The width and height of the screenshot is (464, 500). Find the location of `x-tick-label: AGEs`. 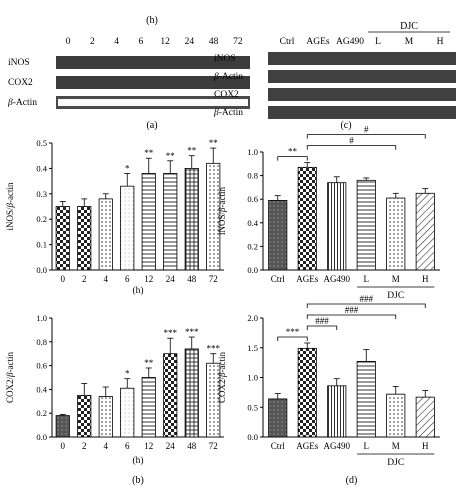

x-tick-label: AGEs is located at coordinates (307, 279).